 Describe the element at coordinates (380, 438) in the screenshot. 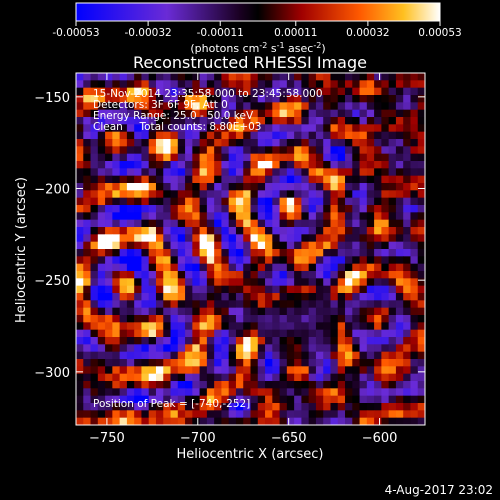

I see `x-tick-label: −600` at that location.